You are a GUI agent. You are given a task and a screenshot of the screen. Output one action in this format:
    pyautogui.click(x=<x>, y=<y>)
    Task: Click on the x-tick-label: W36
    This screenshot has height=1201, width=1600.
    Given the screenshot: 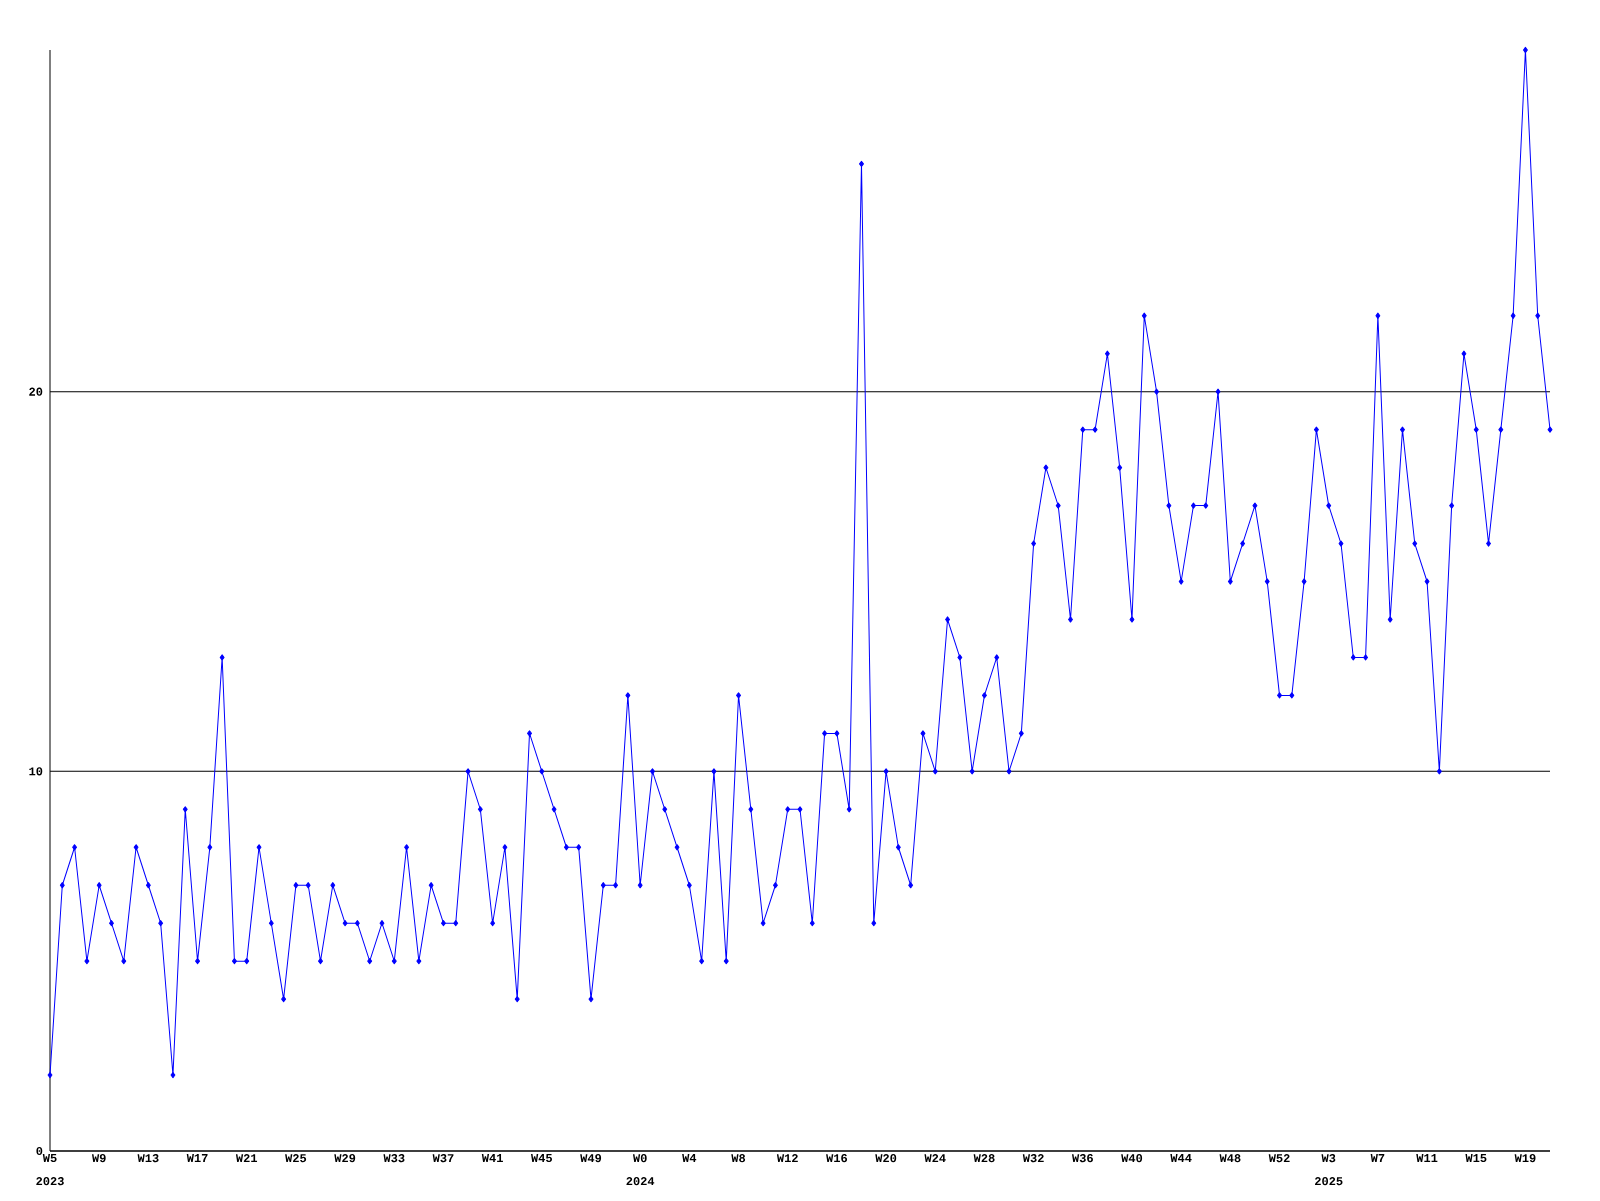 What is the action you would take?
    pyautogui.click(x=1082, y=1158)
    